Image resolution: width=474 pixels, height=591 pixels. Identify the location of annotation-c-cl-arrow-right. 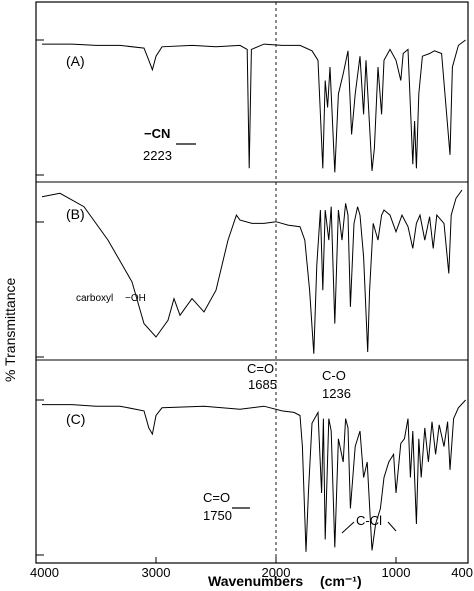
(392, 526).